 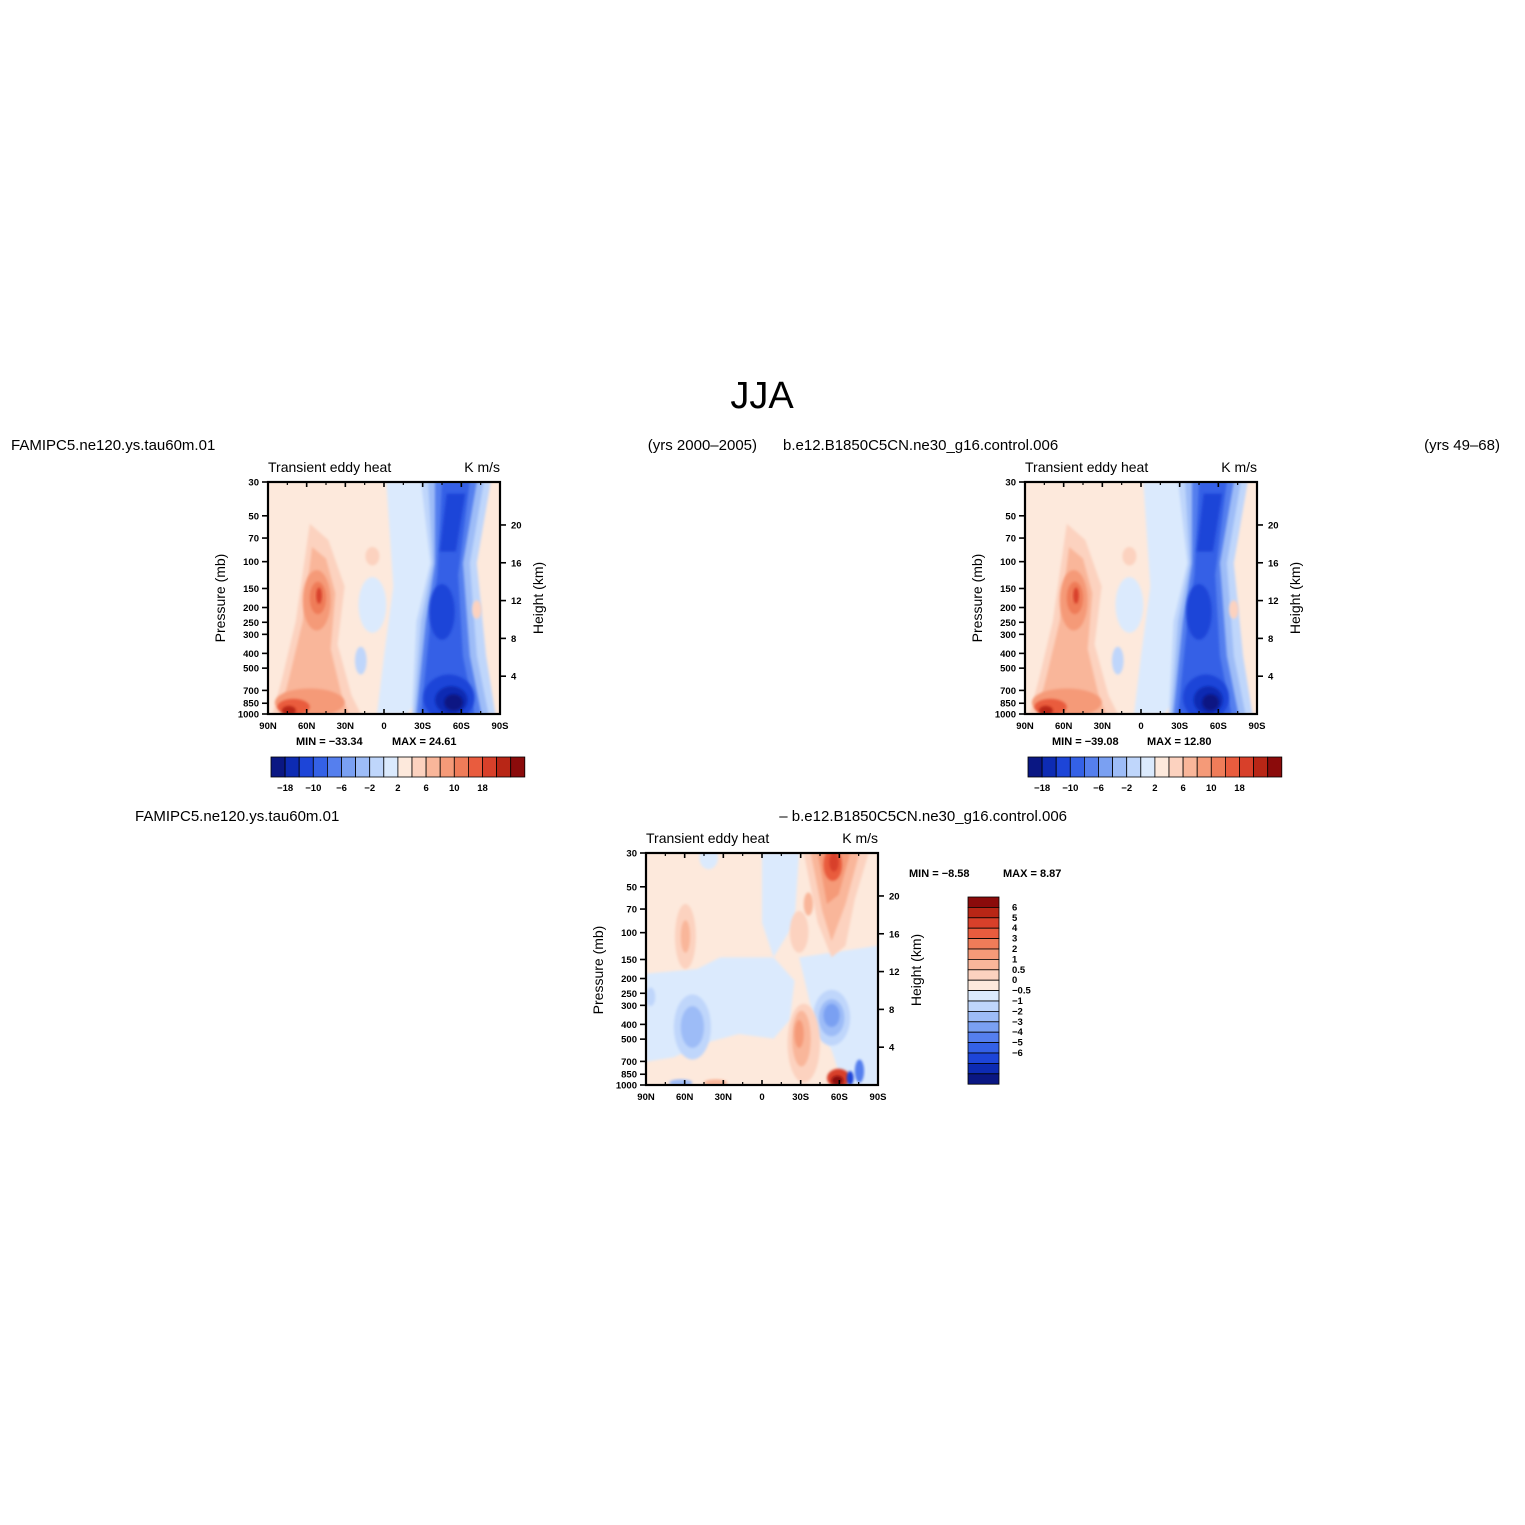 I want to click on panel1-max-label: MAX = 24.61, so click(x=424, y=742).